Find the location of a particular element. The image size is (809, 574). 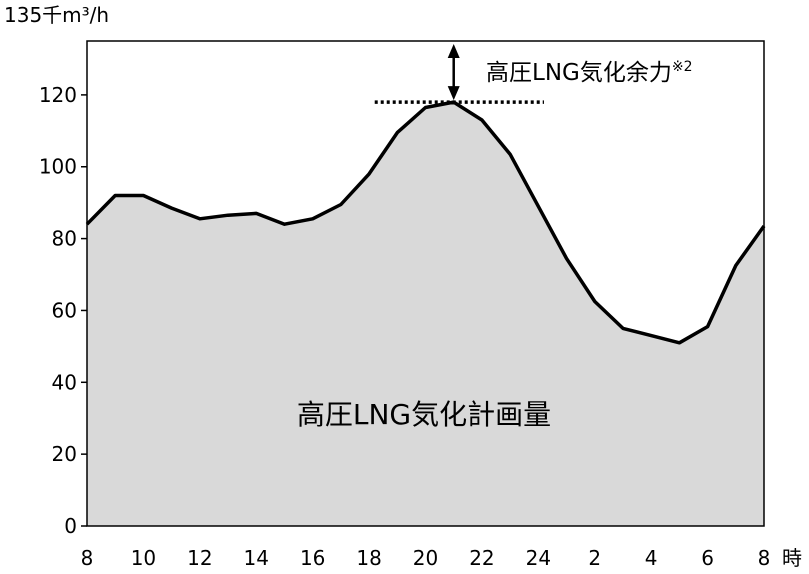

x-tick-label: 6 is located at coordinates (707, 558).